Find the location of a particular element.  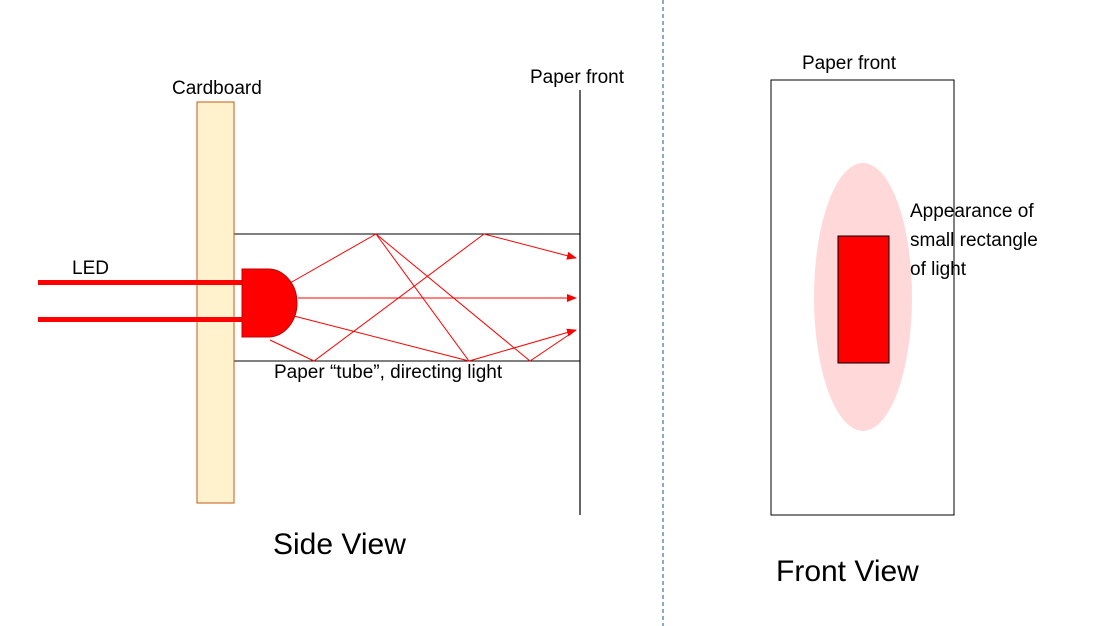

paper-front-front-label: Paper front is located at coordinates (849, 63).